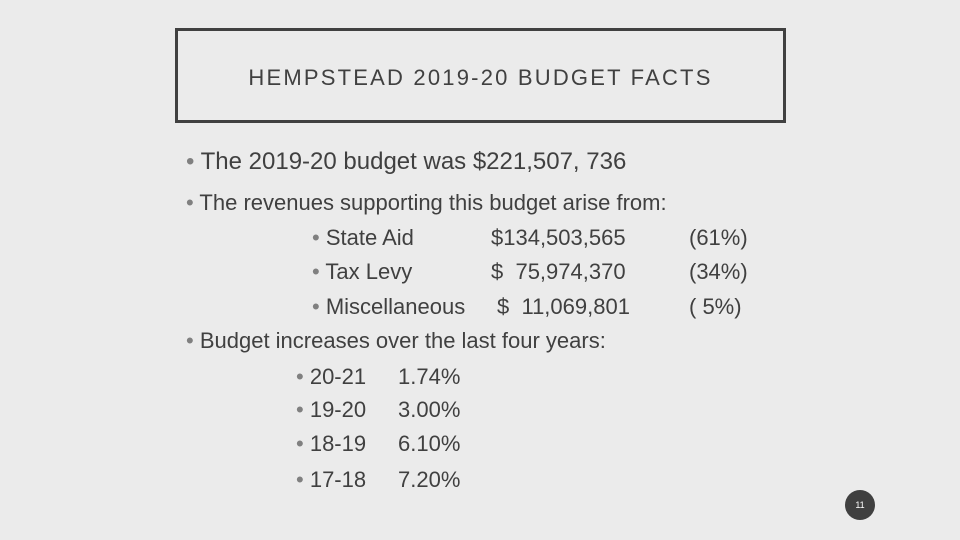  What do you see at coordinates (860, 505) in the screenshot?
I see `page-number-badge: 11` at bounding box center [860, 505].